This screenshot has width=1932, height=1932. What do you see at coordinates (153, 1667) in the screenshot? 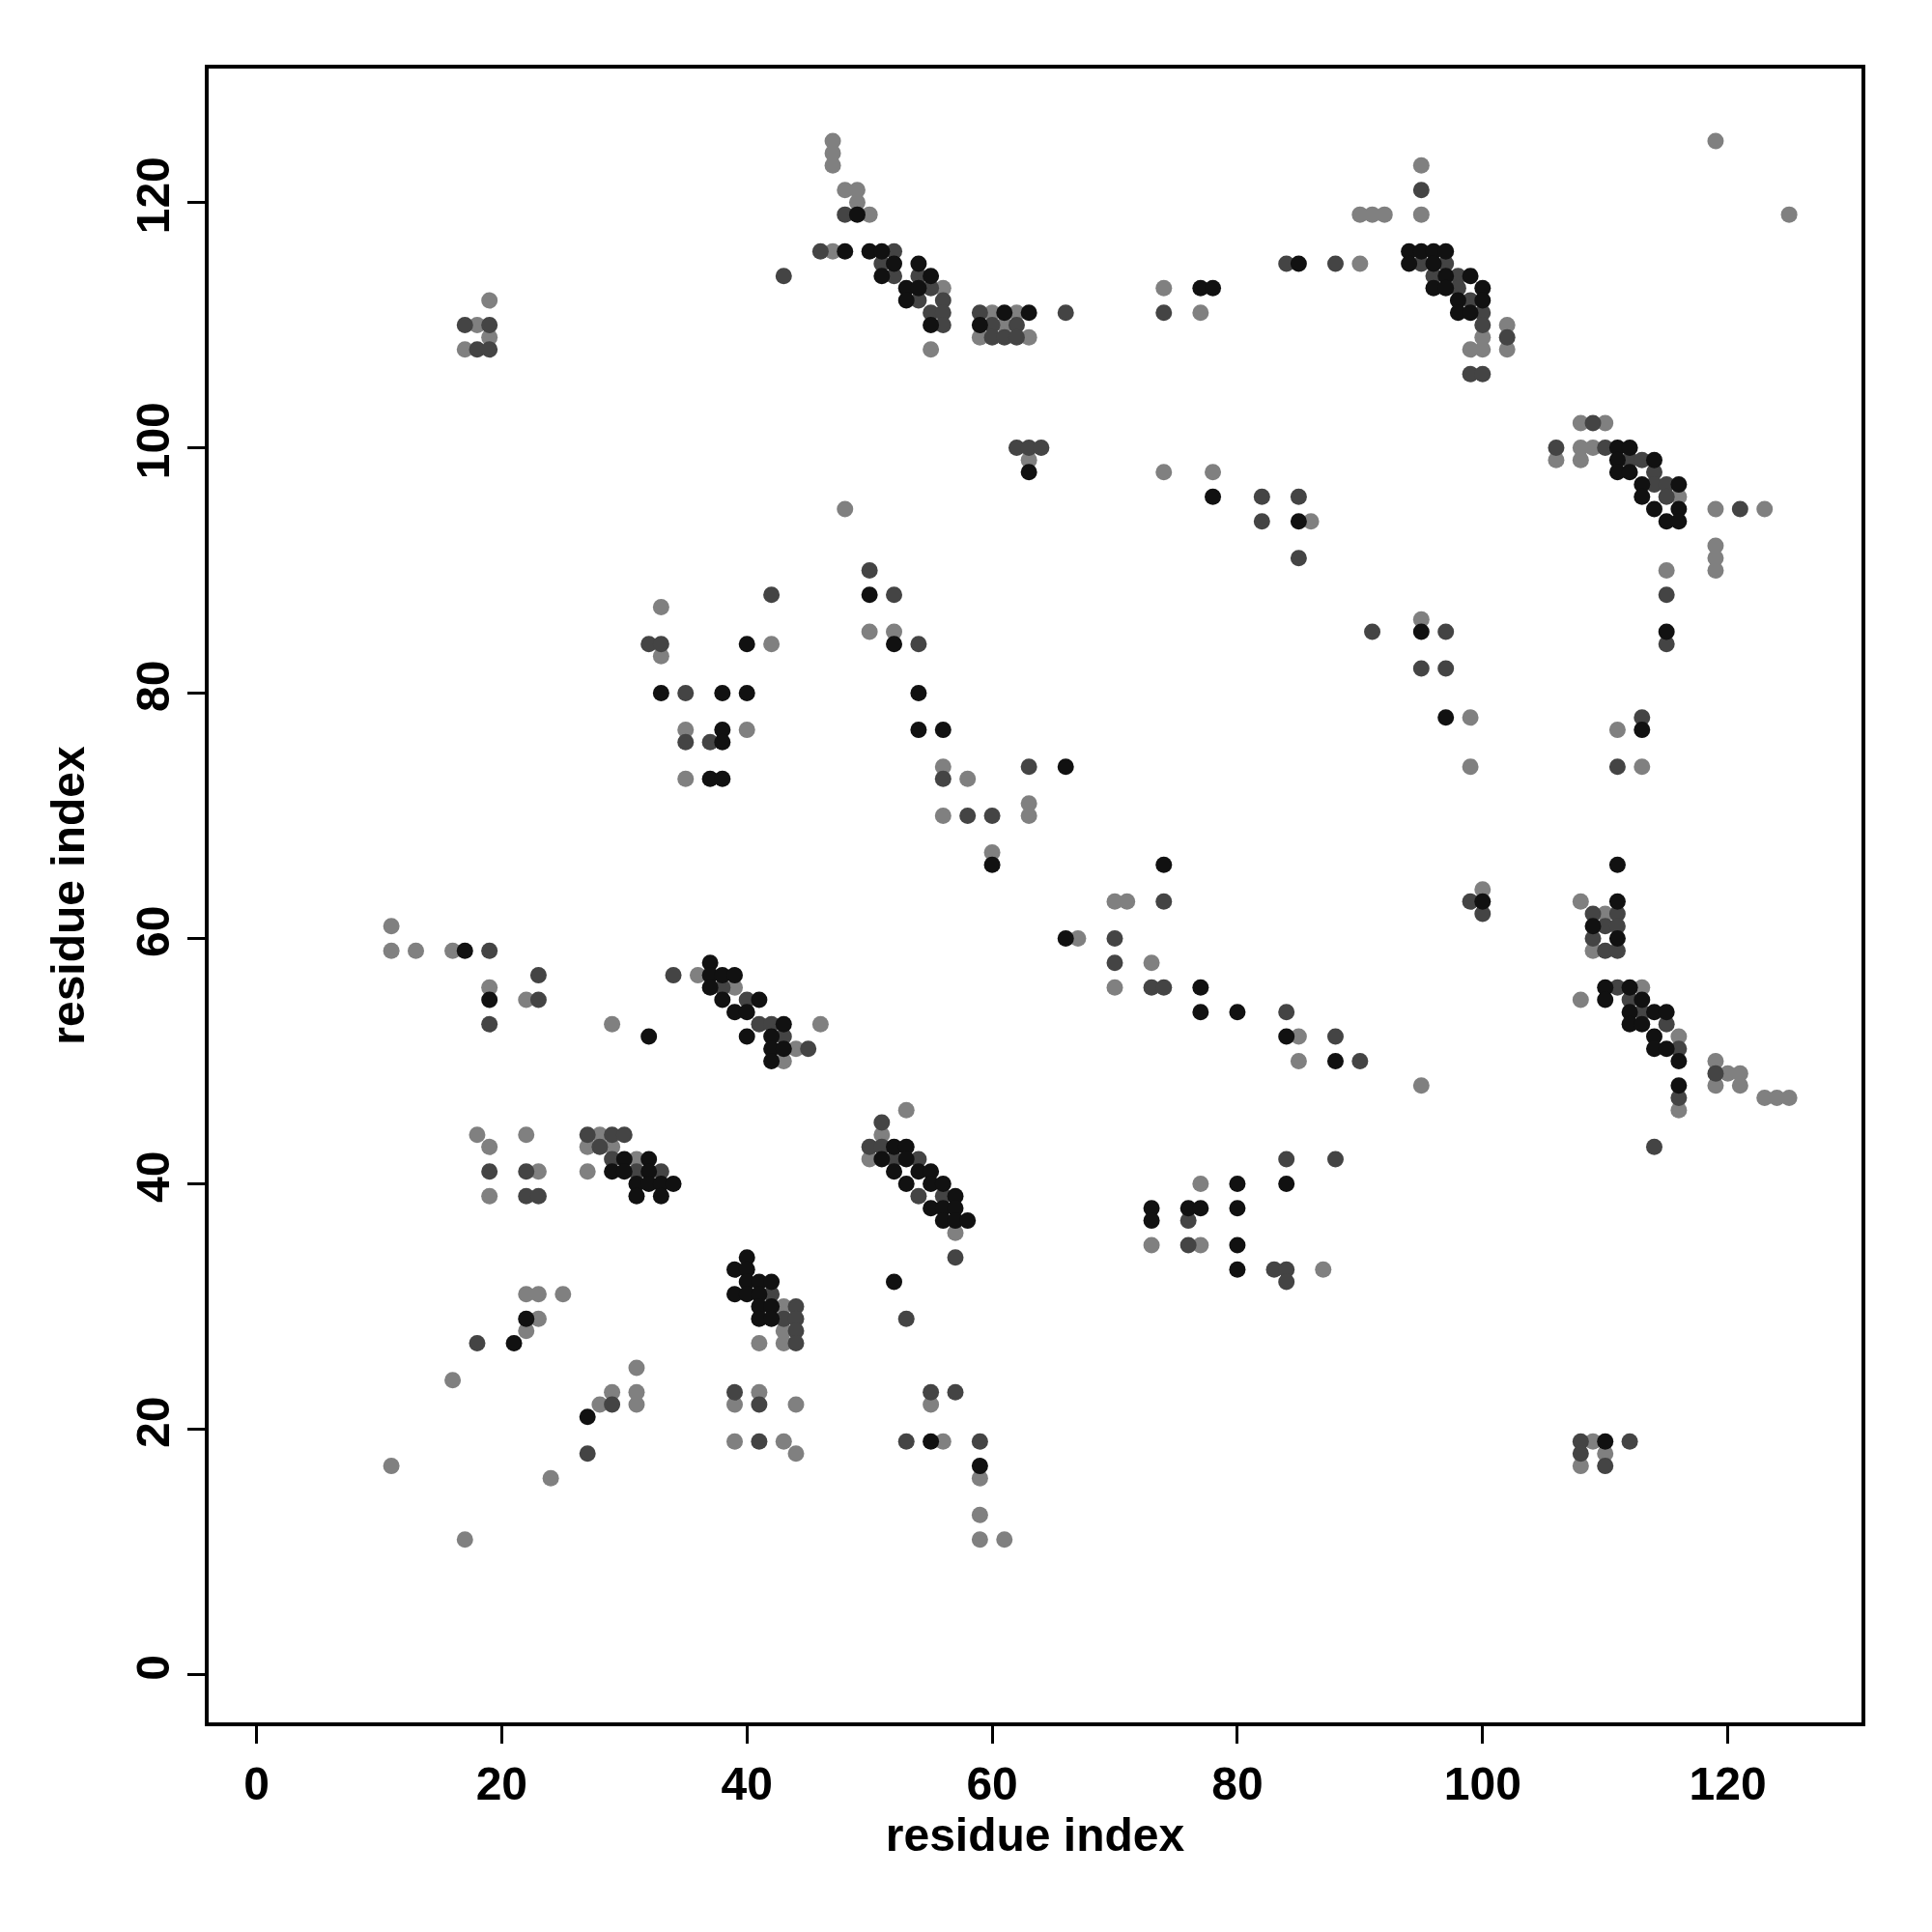
I see `y-tick-label: 0` at bounding box center [153, 1667].